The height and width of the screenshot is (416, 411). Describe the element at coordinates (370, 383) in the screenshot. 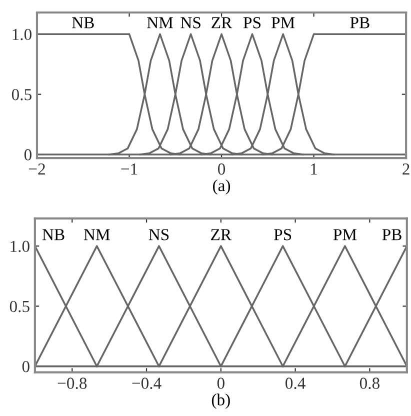

I see `x-tick-label: 0.8` at that location.